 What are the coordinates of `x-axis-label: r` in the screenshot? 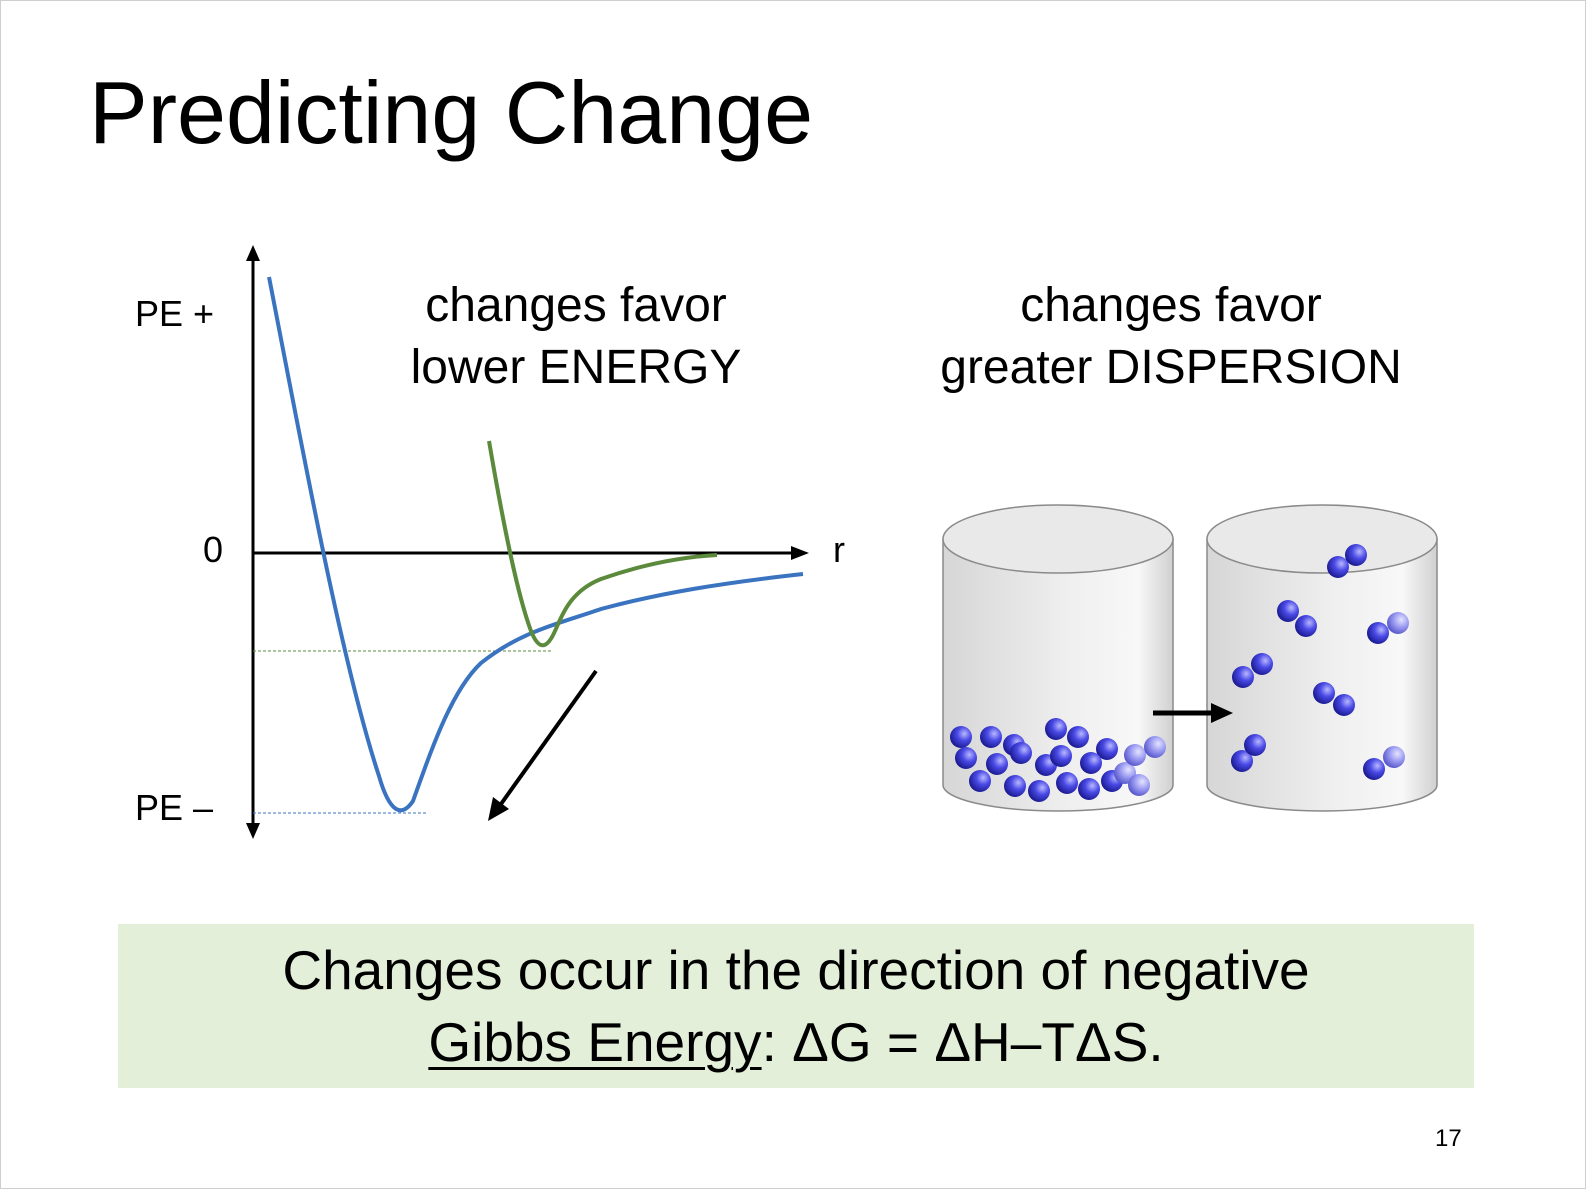 It's located at (839, 549).